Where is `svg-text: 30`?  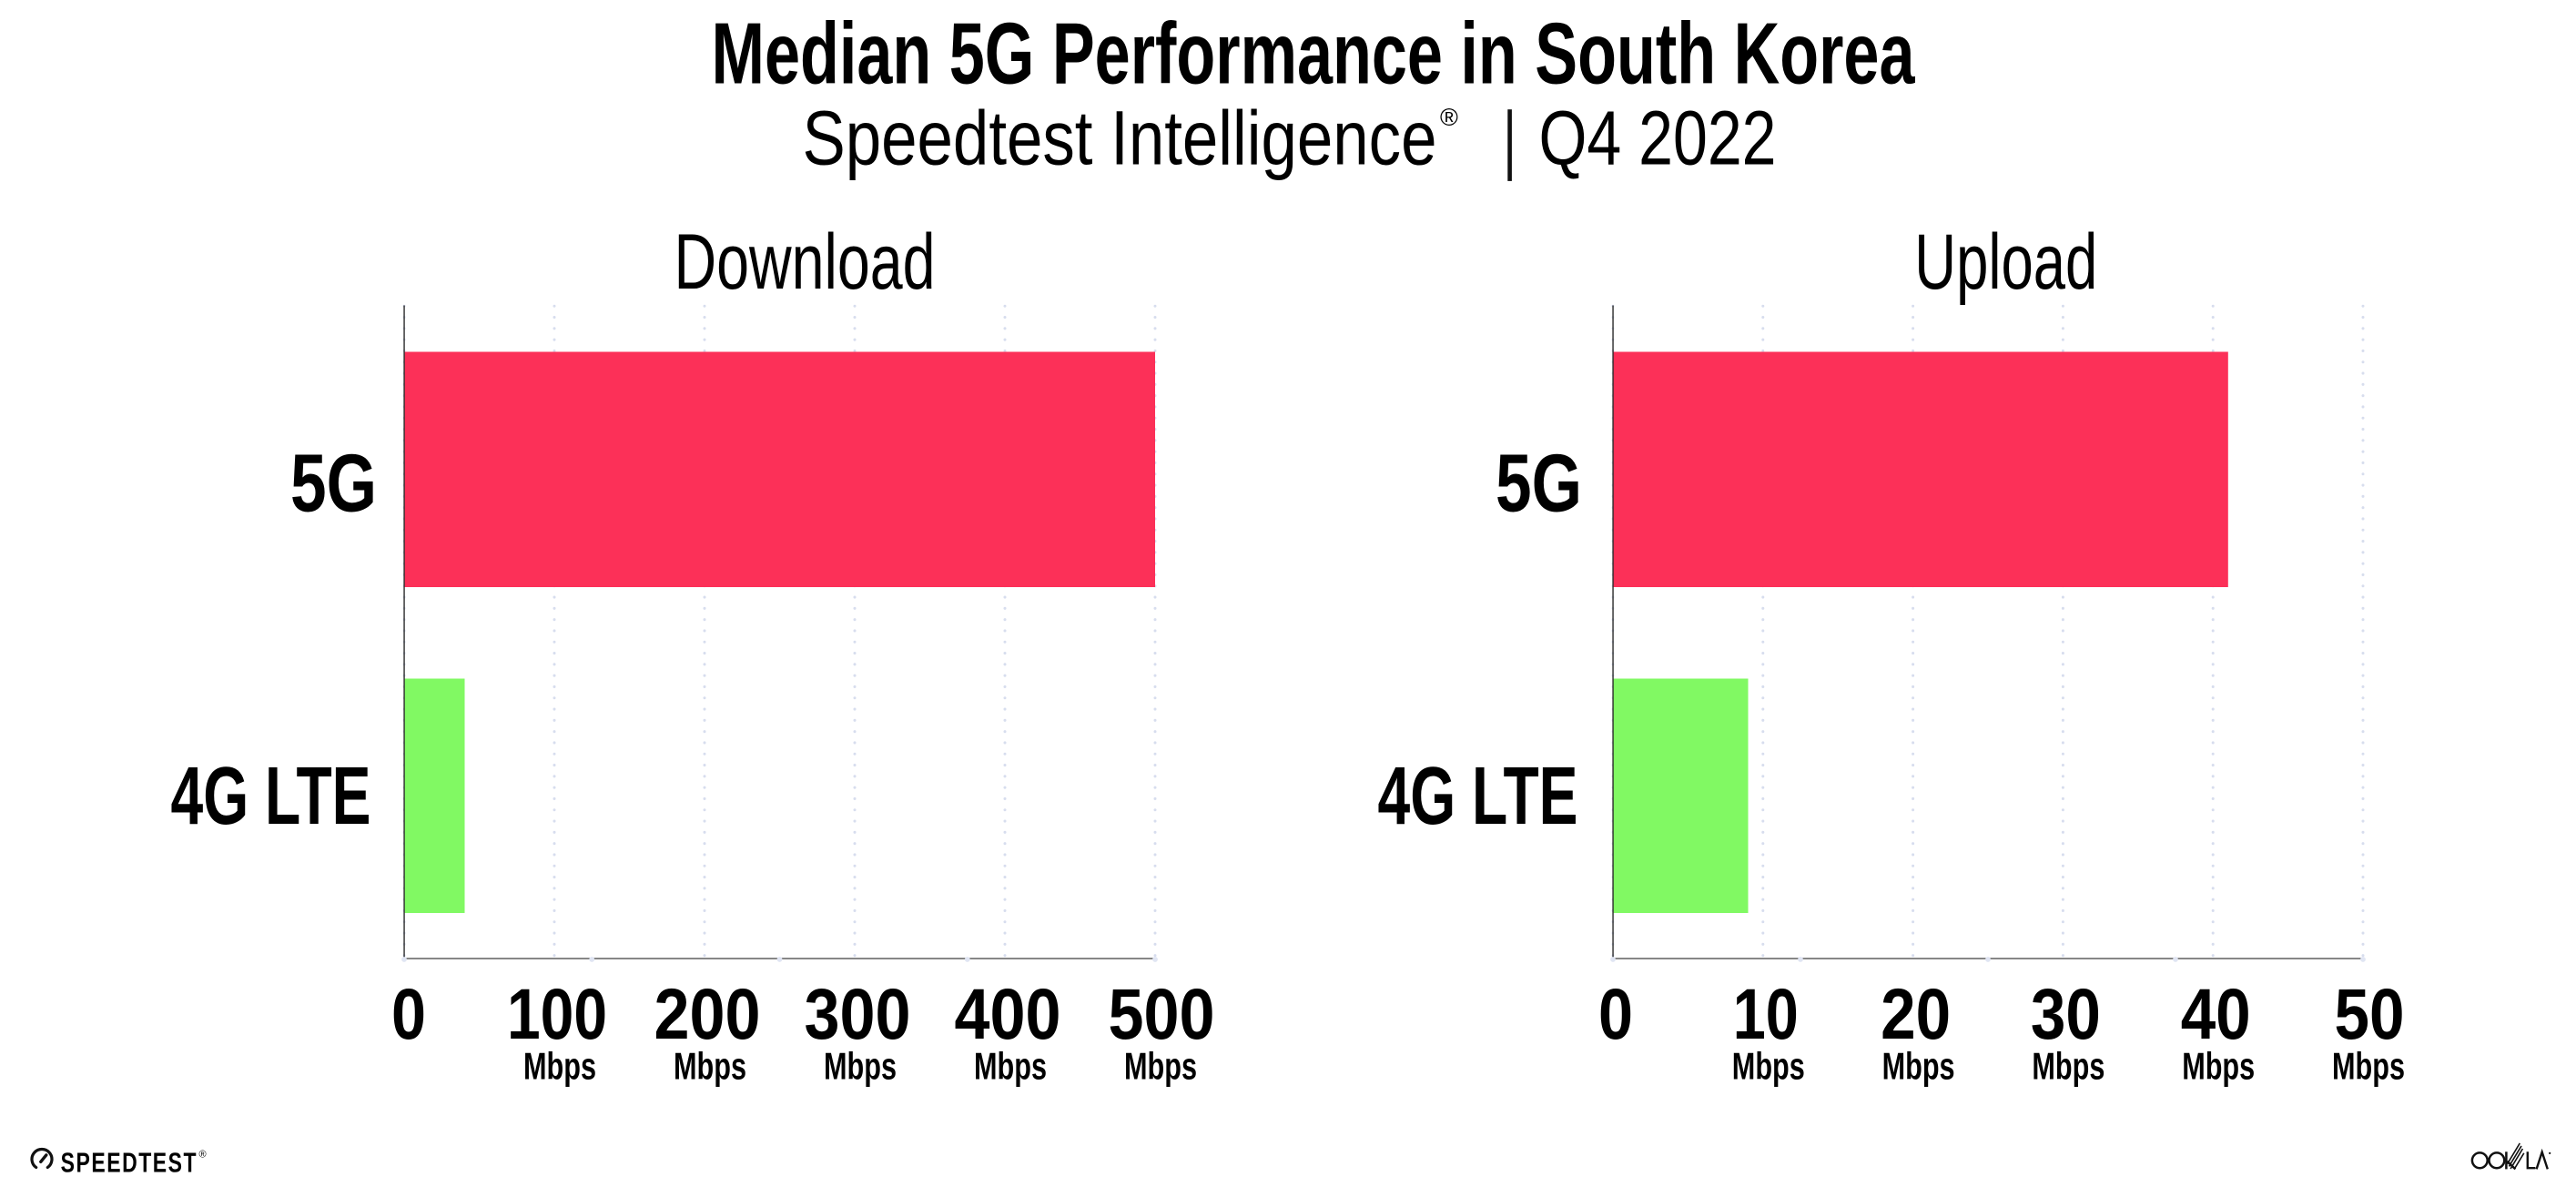 svg-text: 30 is located at coordinates (2066, 1014).